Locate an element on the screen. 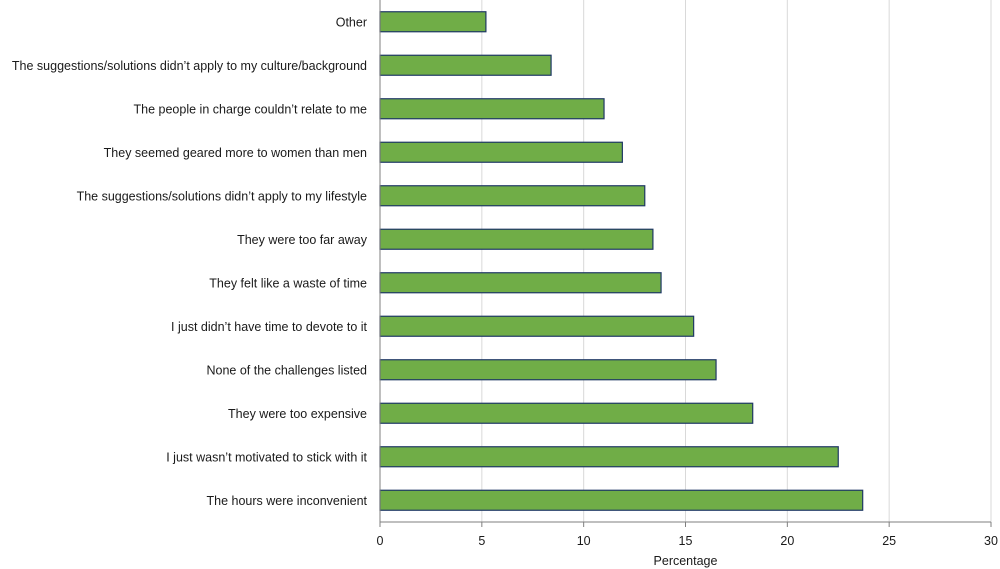  category-label: I just wasn’t motivated to stick with it is located at coordinates (266, 457).